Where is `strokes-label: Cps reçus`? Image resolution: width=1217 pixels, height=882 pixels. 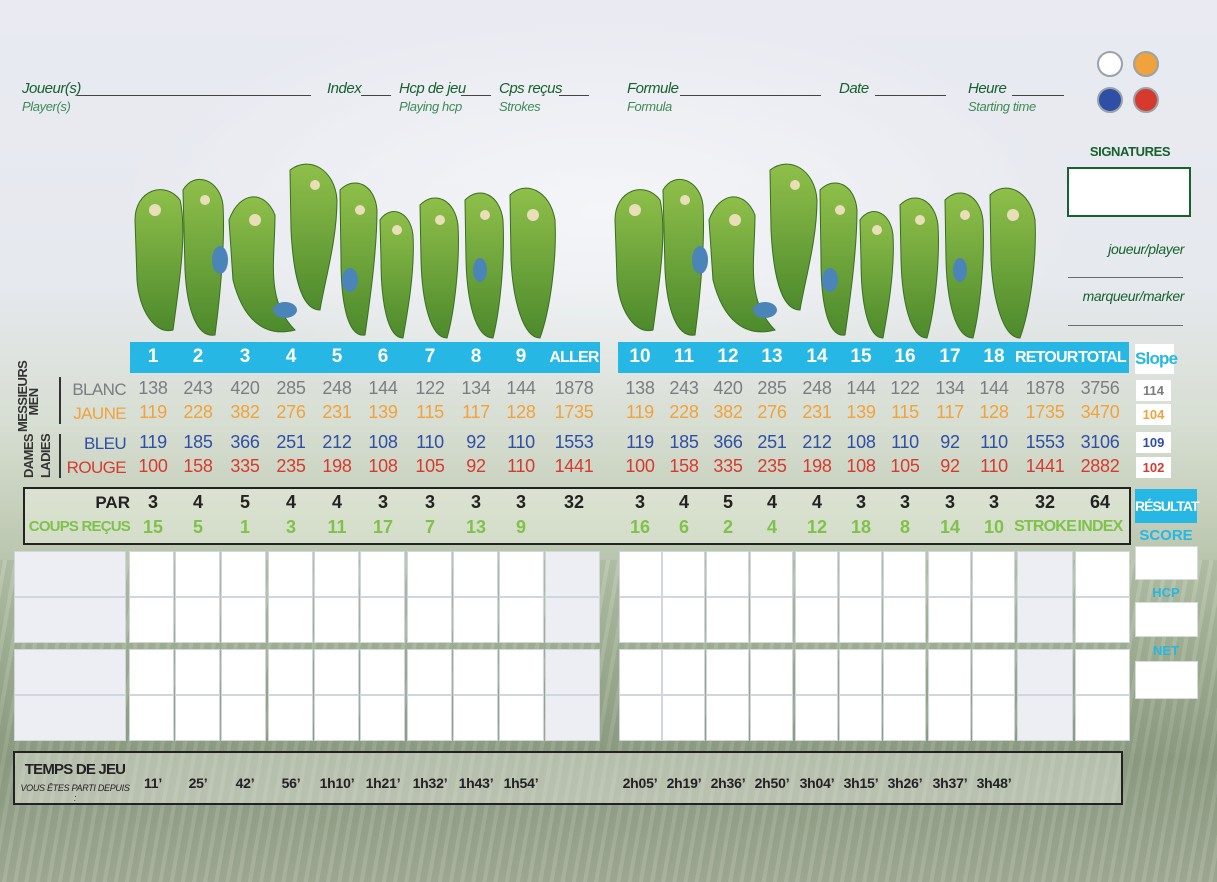 strokes-label: Cps reçus is located at coordinates (531, 88).